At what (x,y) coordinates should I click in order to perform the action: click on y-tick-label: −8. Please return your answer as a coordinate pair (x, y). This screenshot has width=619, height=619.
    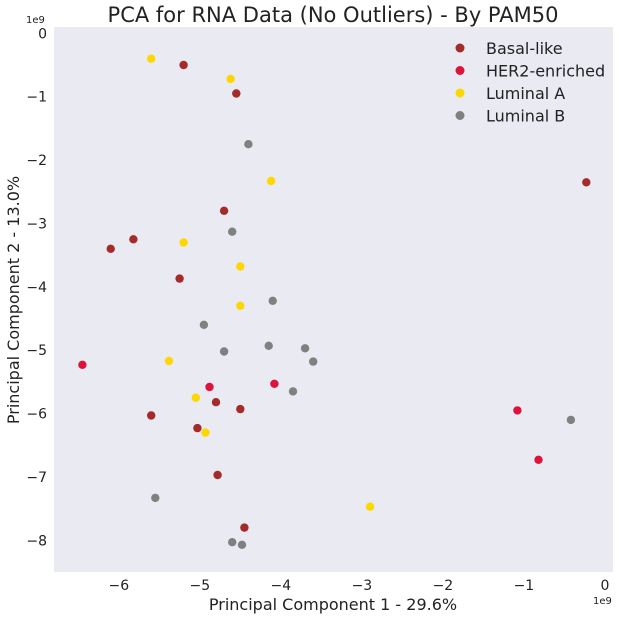
    Looking at the image, I should click on (36, 541).